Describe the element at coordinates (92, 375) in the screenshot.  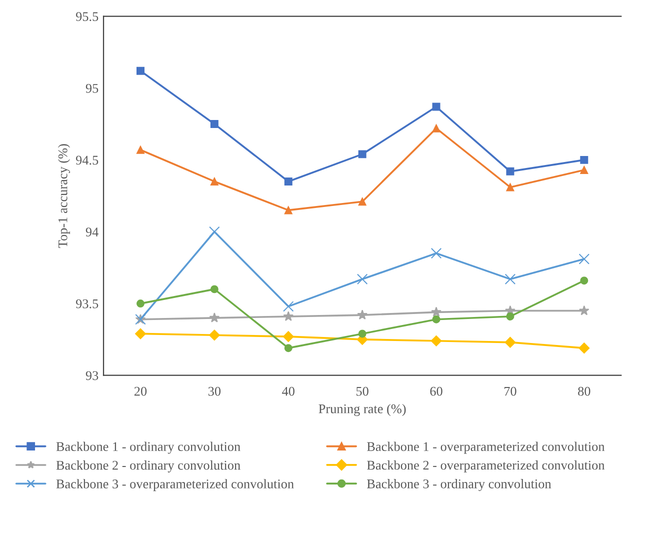
I see `y-tick-label: 93` at that location.